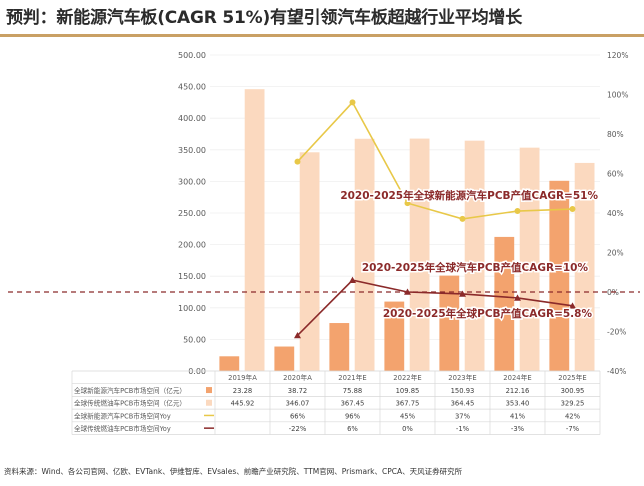 Image resolution: width=644 pixels, height=486 pixels. Describe the element at coordinates (242, 377) in the screenshot. I see `x-category-label: 2019年A` at that location.